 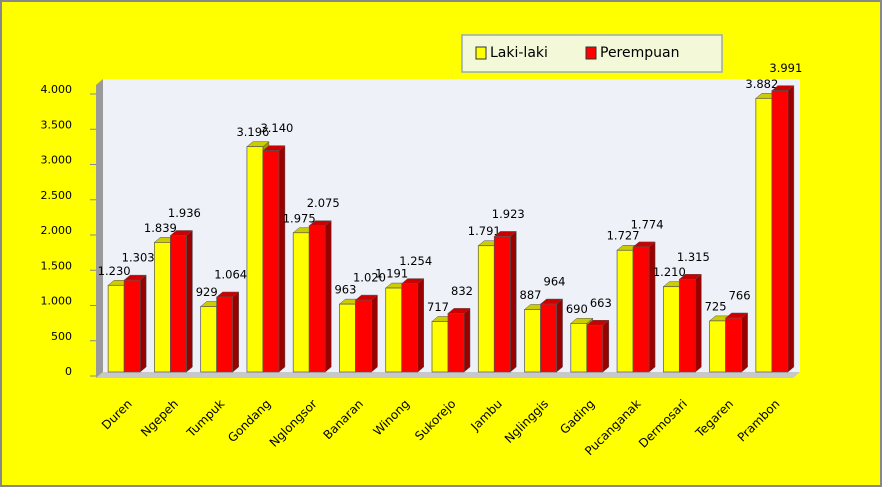 I want to click on y-tick-label: 1.500, so click(x=57, y=265).